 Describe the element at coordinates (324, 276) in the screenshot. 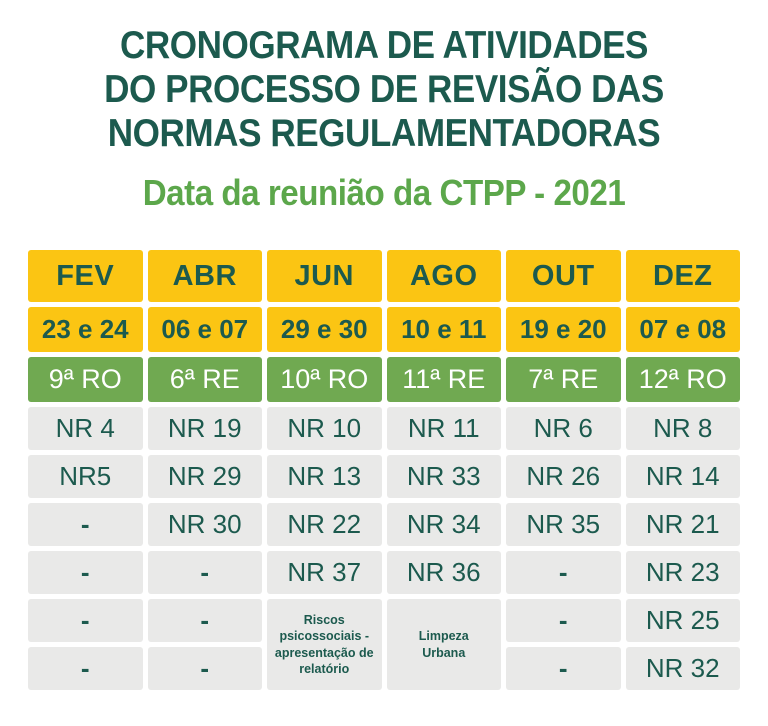

I see `month-header-jun: JUN` at that location.